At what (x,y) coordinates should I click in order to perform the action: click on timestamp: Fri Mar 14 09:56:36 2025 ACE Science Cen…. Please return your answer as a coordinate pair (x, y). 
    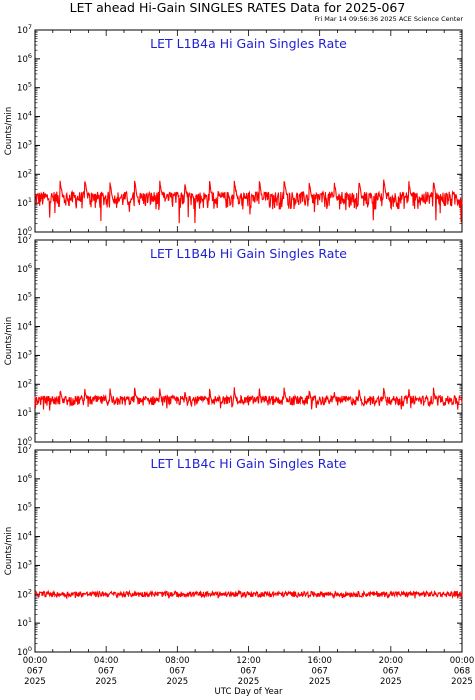
    Looking at the image, I should click on (388, 19).